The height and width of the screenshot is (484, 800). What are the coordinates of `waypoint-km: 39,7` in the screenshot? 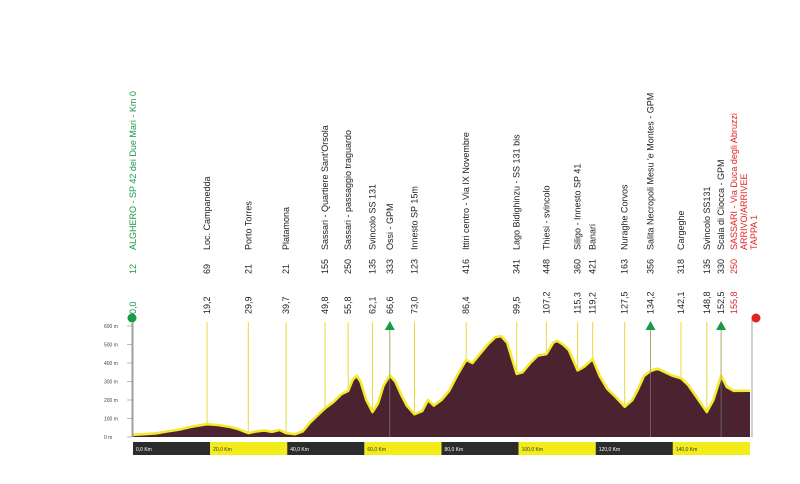 It's located at (286, 305).